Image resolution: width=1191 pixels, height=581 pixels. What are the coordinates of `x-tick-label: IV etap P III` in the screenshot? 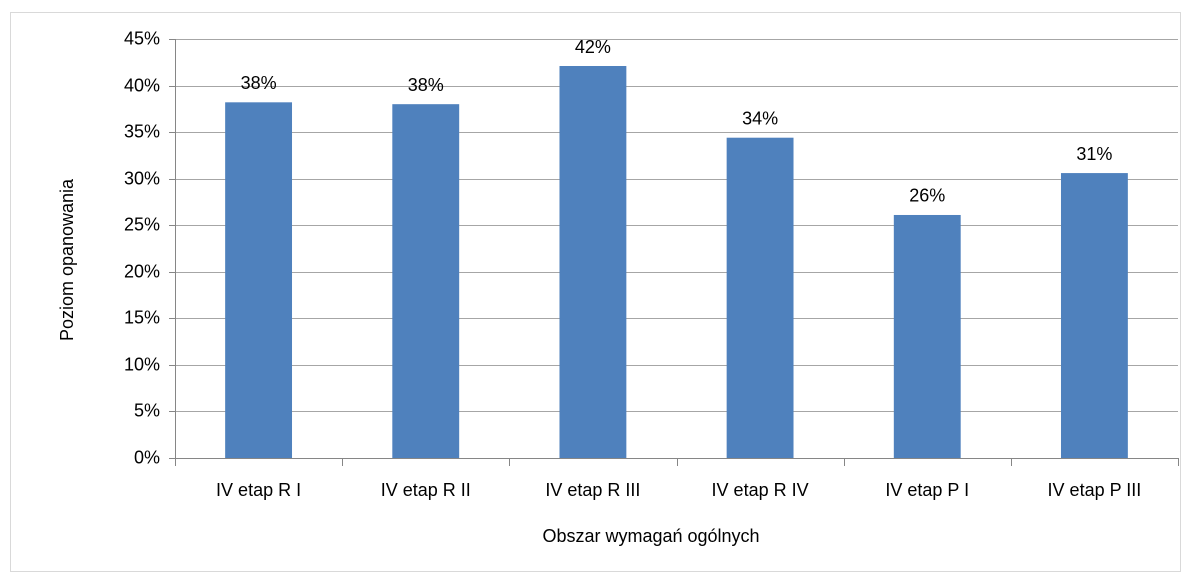 It's located at (1095, 490).